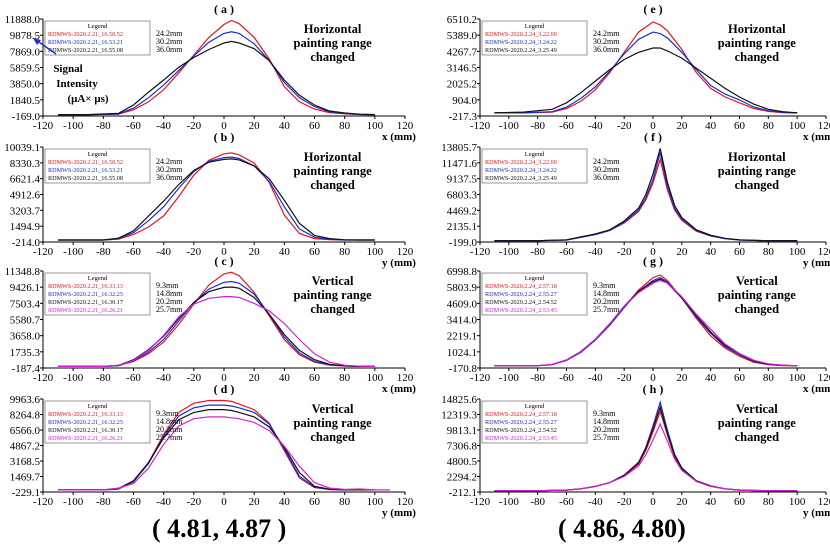 This screenshot has width=830, height=558. Describe the element at coordinates (606, 301) in the screenshot. I see `legend-series-label: 20.2mm` at that location.